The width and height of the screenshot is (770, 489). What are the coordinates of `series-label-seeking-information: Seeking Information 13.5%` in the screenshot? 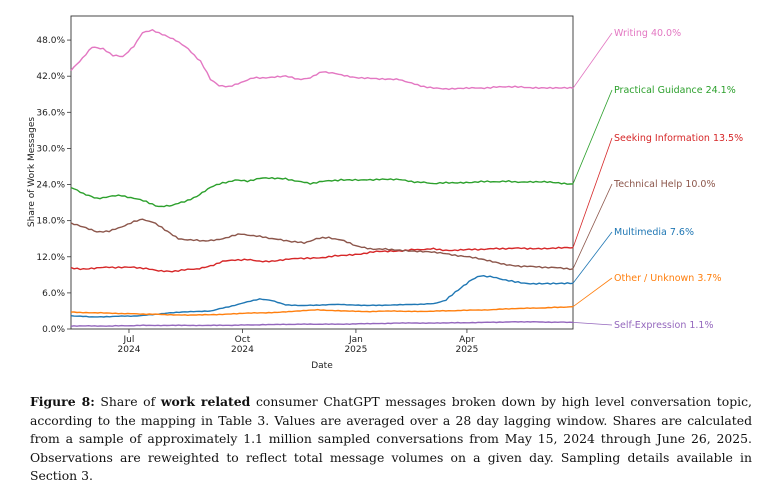 It's located at (678, 138).